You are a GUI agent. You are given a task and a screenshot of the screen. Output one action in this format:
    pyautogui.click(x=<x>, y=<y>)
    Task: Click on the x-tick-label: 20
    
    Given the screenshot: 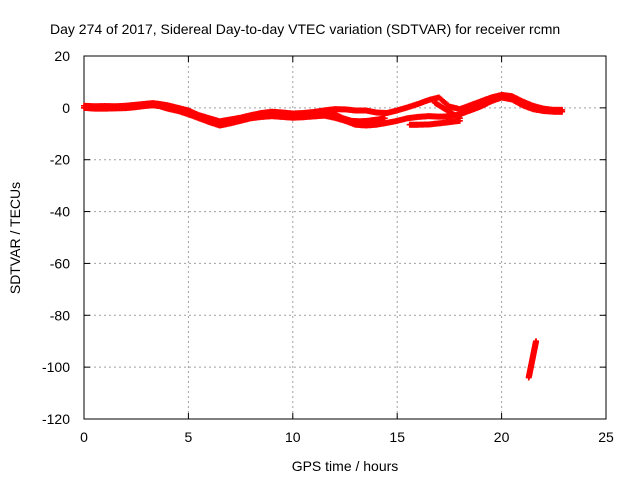 What is the action you would take?
    pyautogui.click(x=502, y=437)
    